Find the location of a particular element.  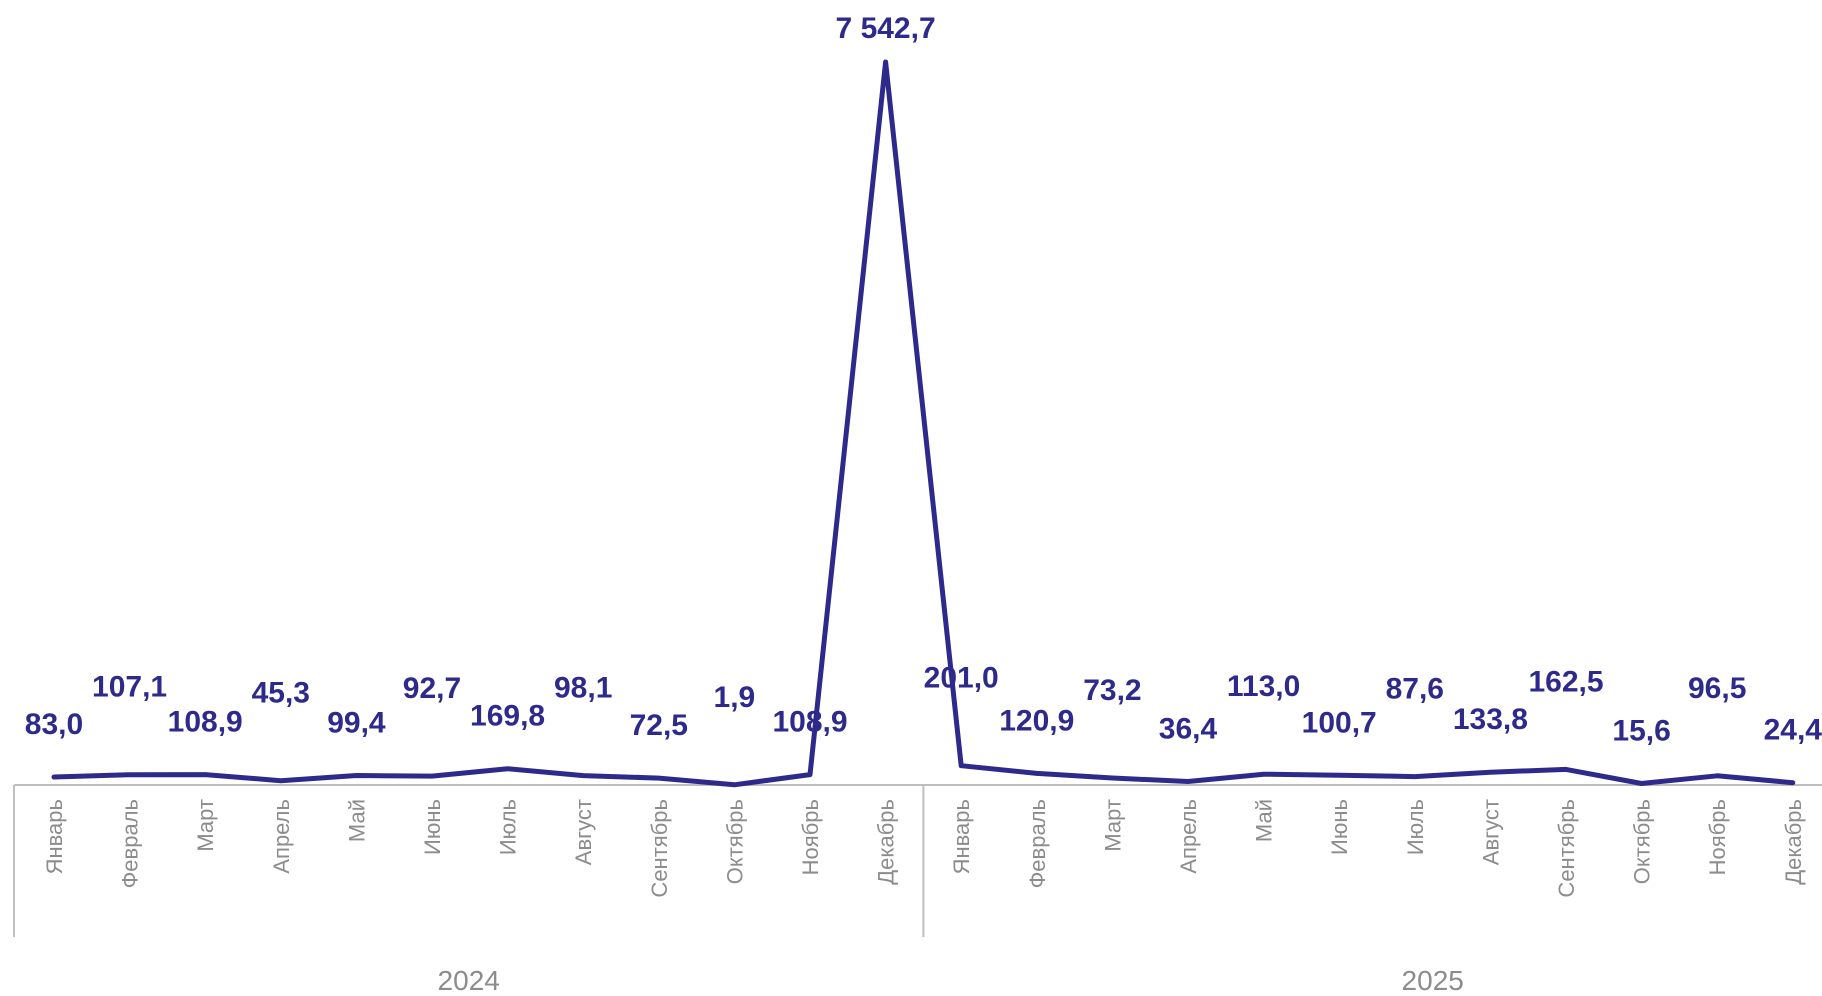

data-label: 169,8 is located at coordinates (507, 716).